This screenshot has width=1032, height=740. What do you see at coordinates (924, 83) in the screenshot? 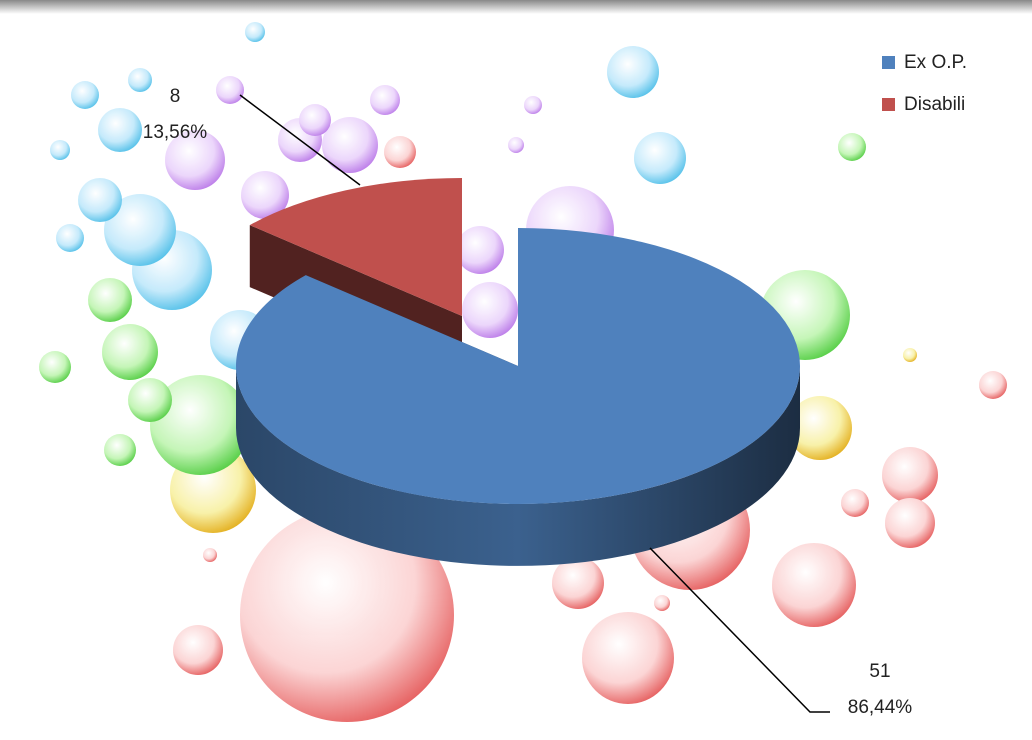
I see `legend: Ex O.P. Disabili` at bounding box center [924, 83].